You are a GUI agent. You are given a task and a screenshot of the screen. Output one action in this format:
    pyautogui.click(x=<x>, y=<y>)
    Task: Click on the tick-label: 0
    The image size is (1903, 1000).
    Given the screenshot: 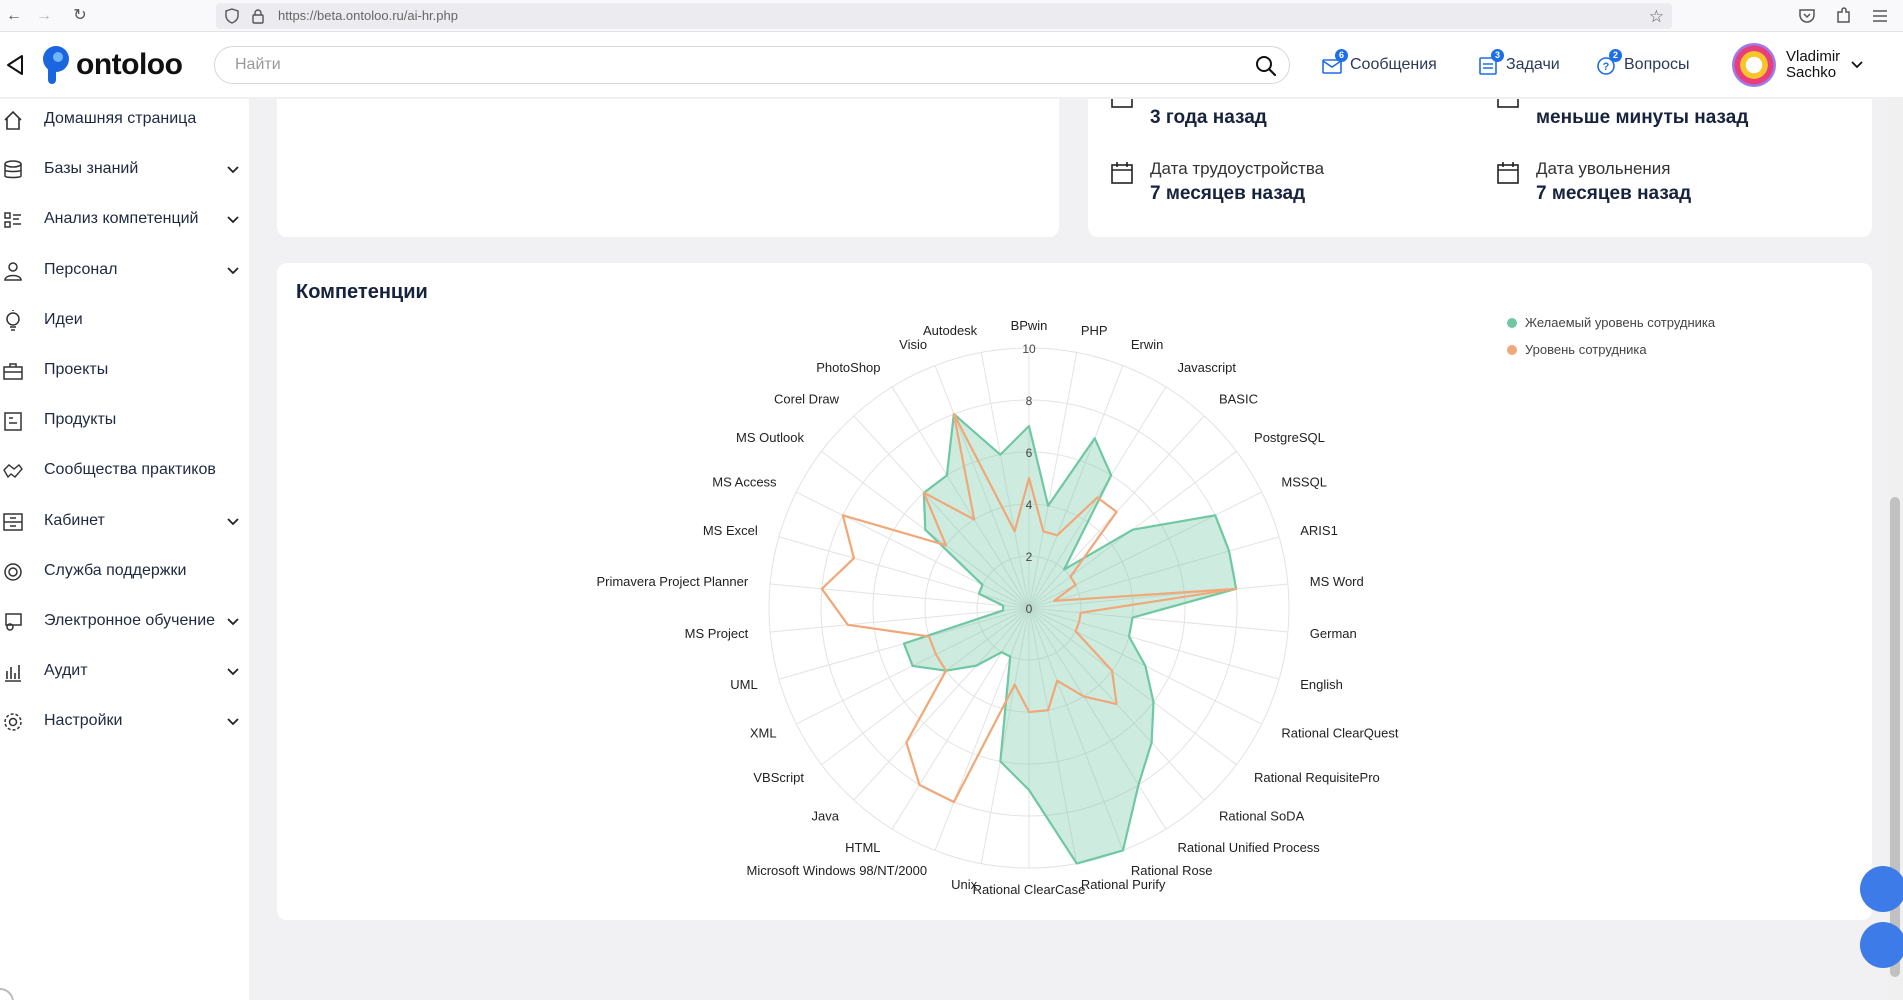 What is the action you would take?
    pyautogui.click(x=1029, y=609)
    